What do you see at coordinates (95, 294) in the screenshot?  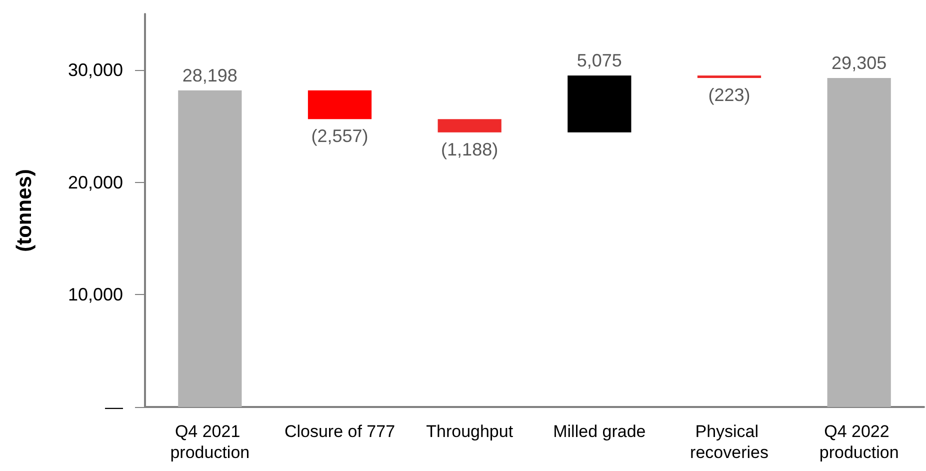 I see `y-tick-label: 10,000` at bounding box center [95, 294].